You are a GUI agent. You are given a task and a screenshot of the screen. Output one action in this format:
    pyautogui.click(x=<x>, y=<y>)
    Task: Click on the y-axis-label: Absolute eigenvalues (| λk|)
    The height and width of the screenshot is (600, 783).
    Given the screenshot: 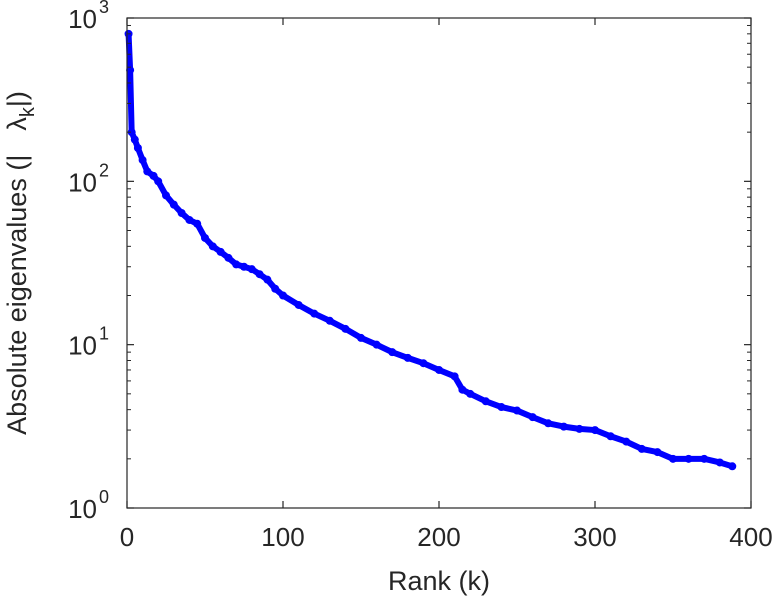 What is the action you would take?
    pyautogui.click(x=20, y=263)
    